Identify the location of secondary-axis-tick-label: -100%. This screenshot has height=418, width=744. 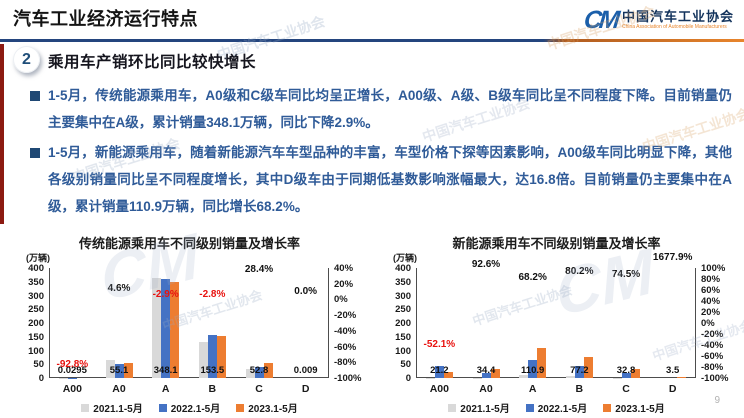
(348, 378).